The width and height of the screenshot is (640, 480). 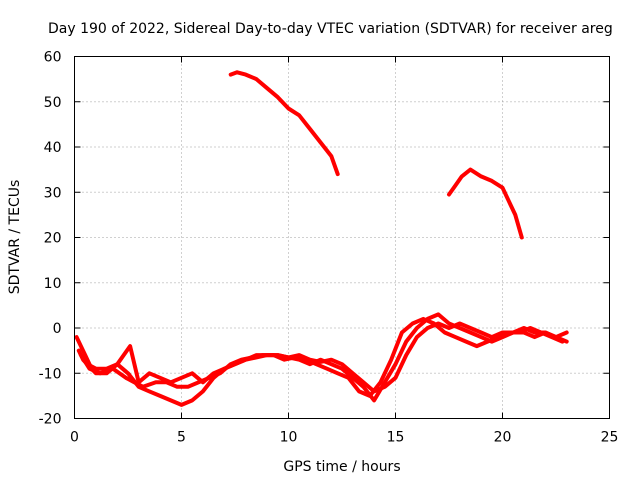 What do you see at coordinates (503, 438) in the screenshot?
I see `x-tick-label: 20` at bounding box center [503, 438].